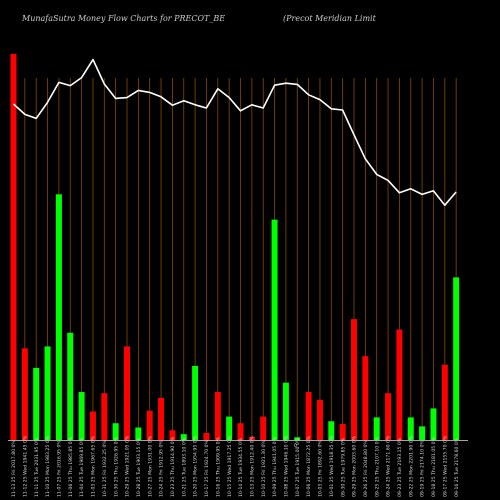 Image resolution: width=500 pixels, height=500 pixels. What do you see at coordinates (343, 467) in the screenshot?
I see `x-tick-label: 09-30 25 Tue 1979.85 0%` at bounding box center [343, 467].